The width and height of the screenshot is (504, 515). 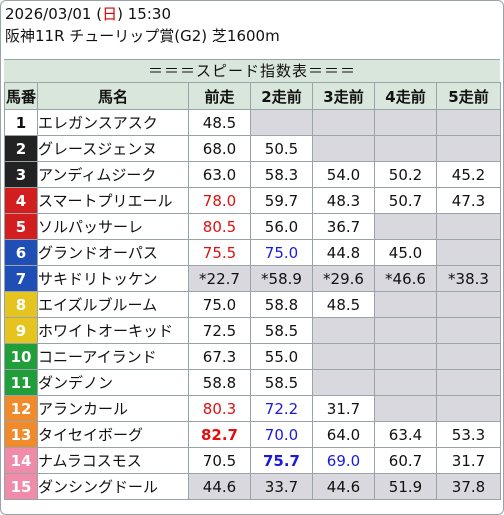 What do you see at coordinates (219, 96) in the screenshot?
I see `col-header-prev1: 前走` at bounding box center [219, 96].